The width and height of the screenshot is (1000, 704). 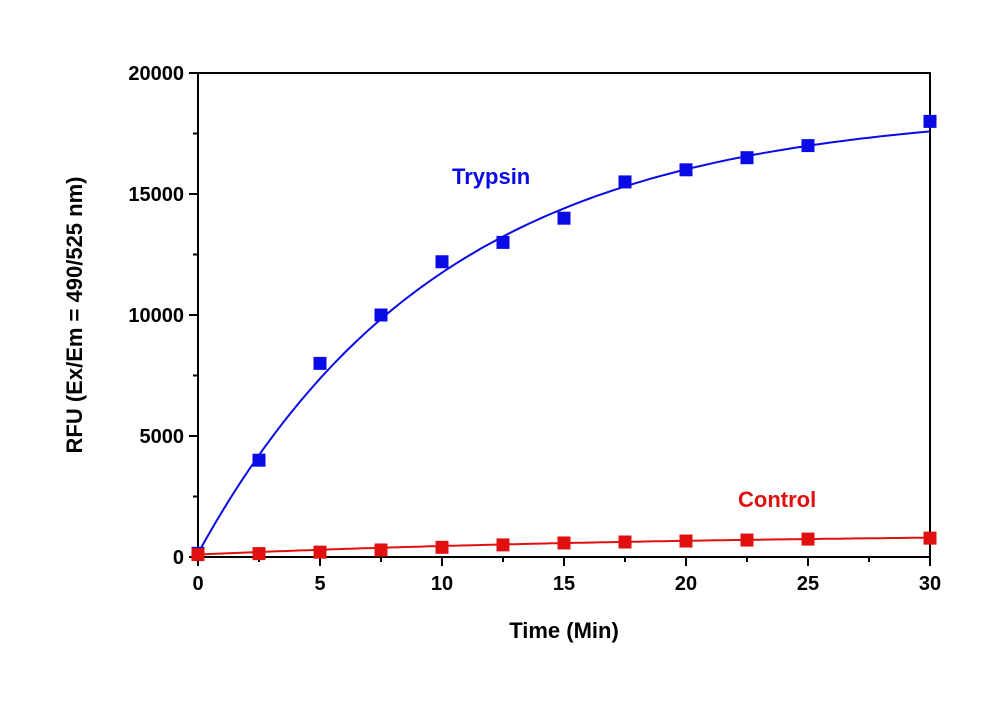 What do you see at coordinates (197, 584) in the screenshot?
I see `x-tick-label: 0` at bounding box center [197, 584].